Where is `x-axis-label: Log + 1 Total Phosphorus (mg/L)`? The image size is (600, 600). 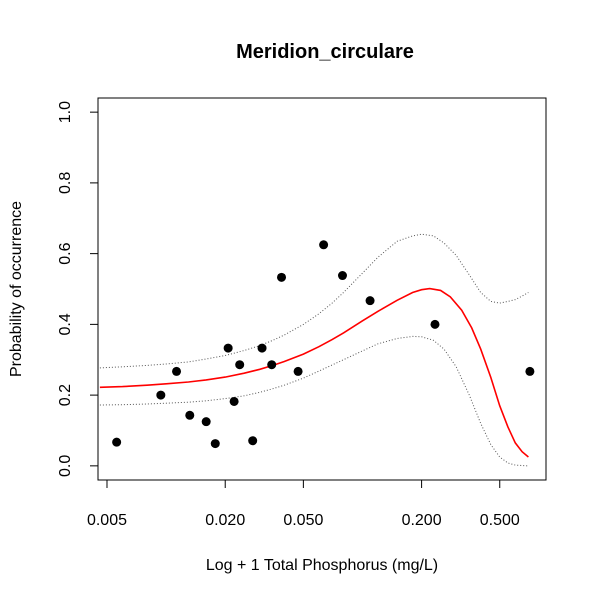 x-axis-label: Log + 1 Total Phosphorus (mg/L) is located at coordinates (322, 565).